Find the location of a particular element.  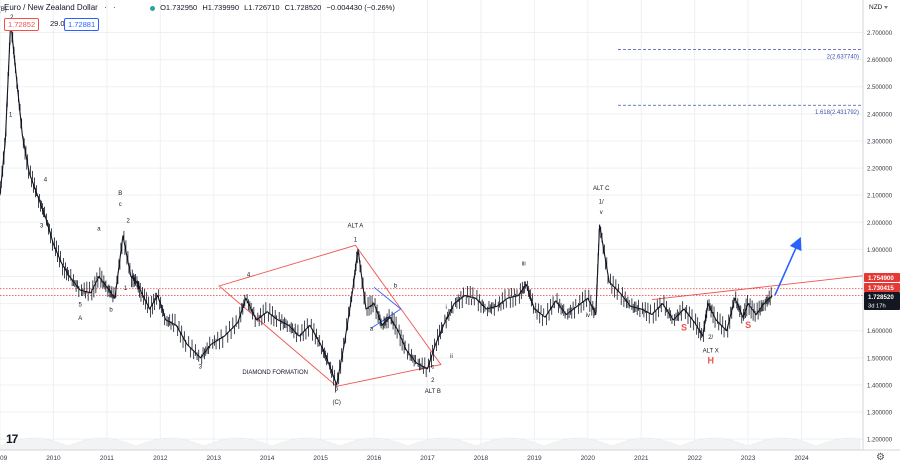

x-tick-label: 2019 is located at coordinates (534, 458).